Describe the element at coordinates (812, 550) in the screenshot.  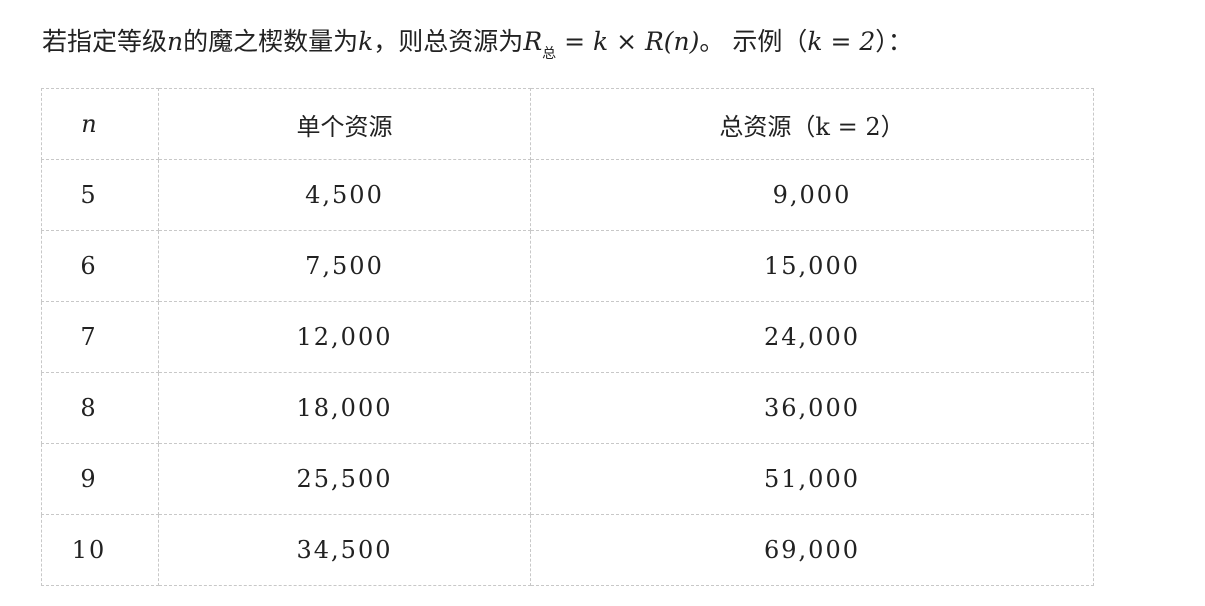
I see `cell-total-resource: 69,000` at that location.